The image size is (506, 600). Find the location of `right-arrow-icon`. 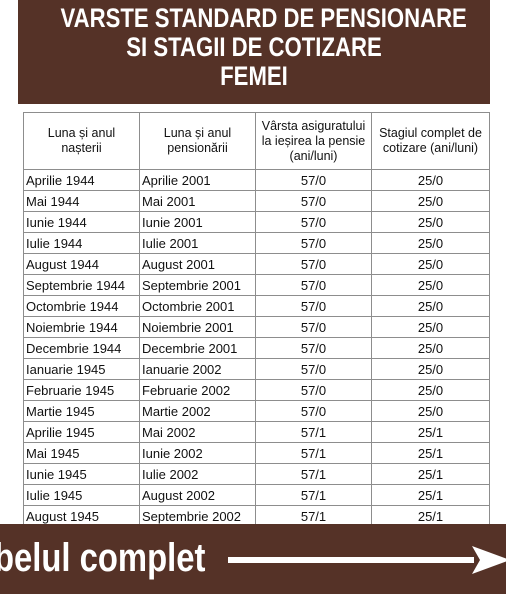

right-arrow-icon is located at coordinates (367, 560).